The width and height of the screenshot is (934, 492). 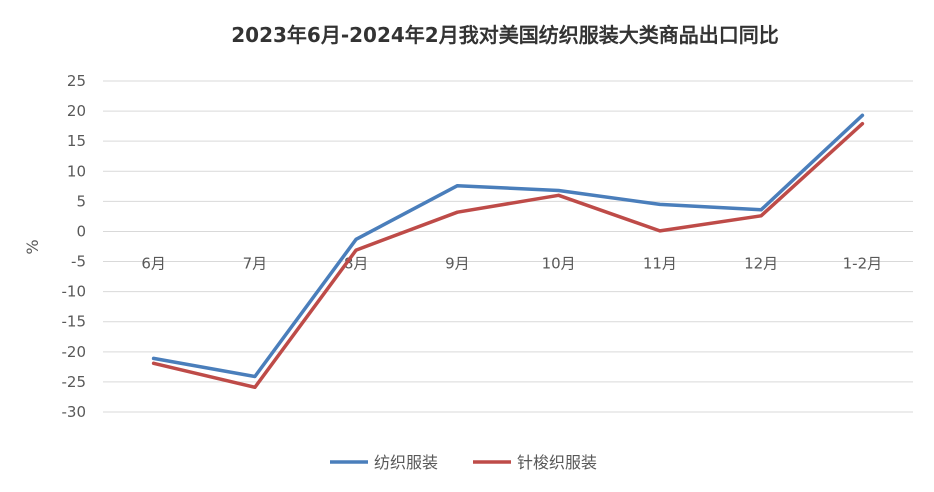 What do you see at coordinates (32, 246) in the screenshot?
I see `y-axis-label: %` at bounding box center [32, 246].